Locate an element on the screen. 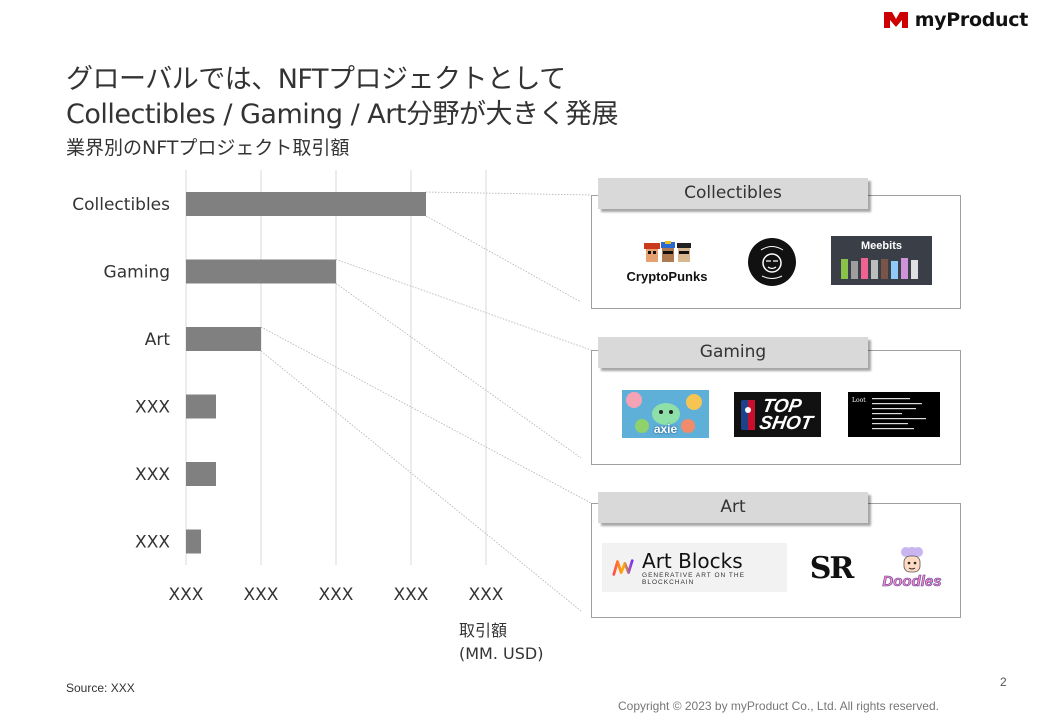  meebits-figures-icon is located at coordinates (879, 268).